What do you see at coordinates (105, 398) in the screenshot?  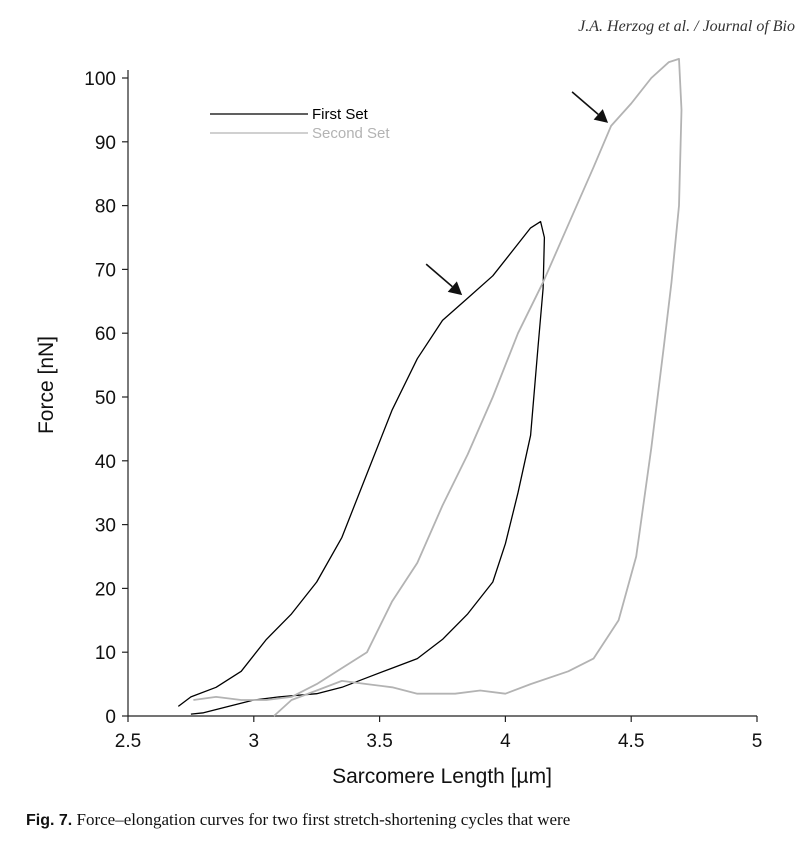 I see `y-tick-label: 50` at bounding box center [105, 398].